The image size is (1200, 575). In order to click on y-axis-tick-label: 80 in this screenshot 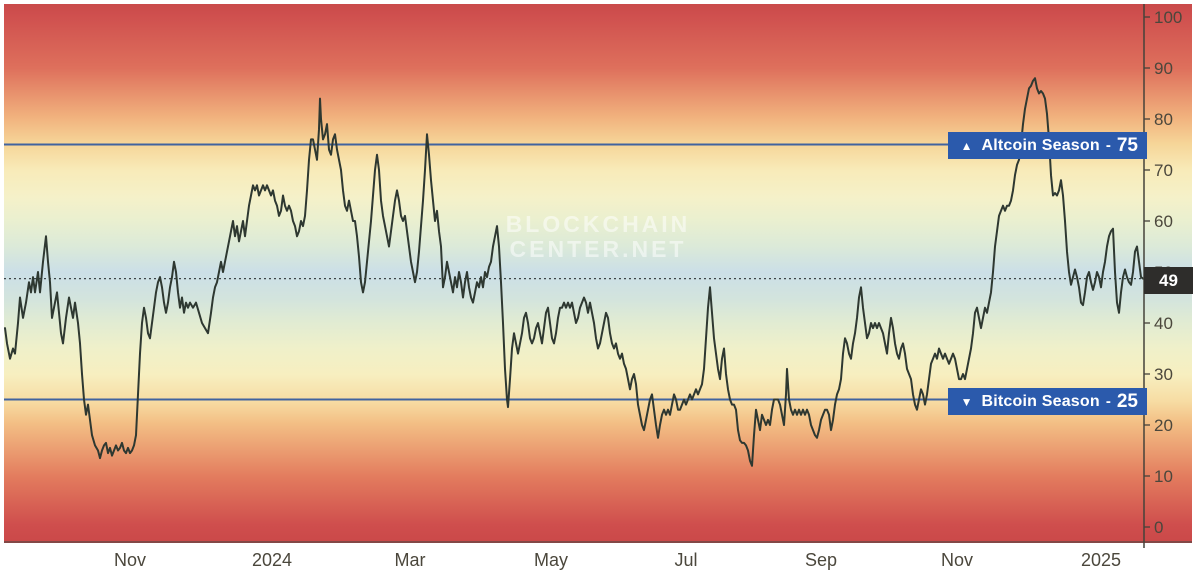, I will do `click(1163, 119)`.